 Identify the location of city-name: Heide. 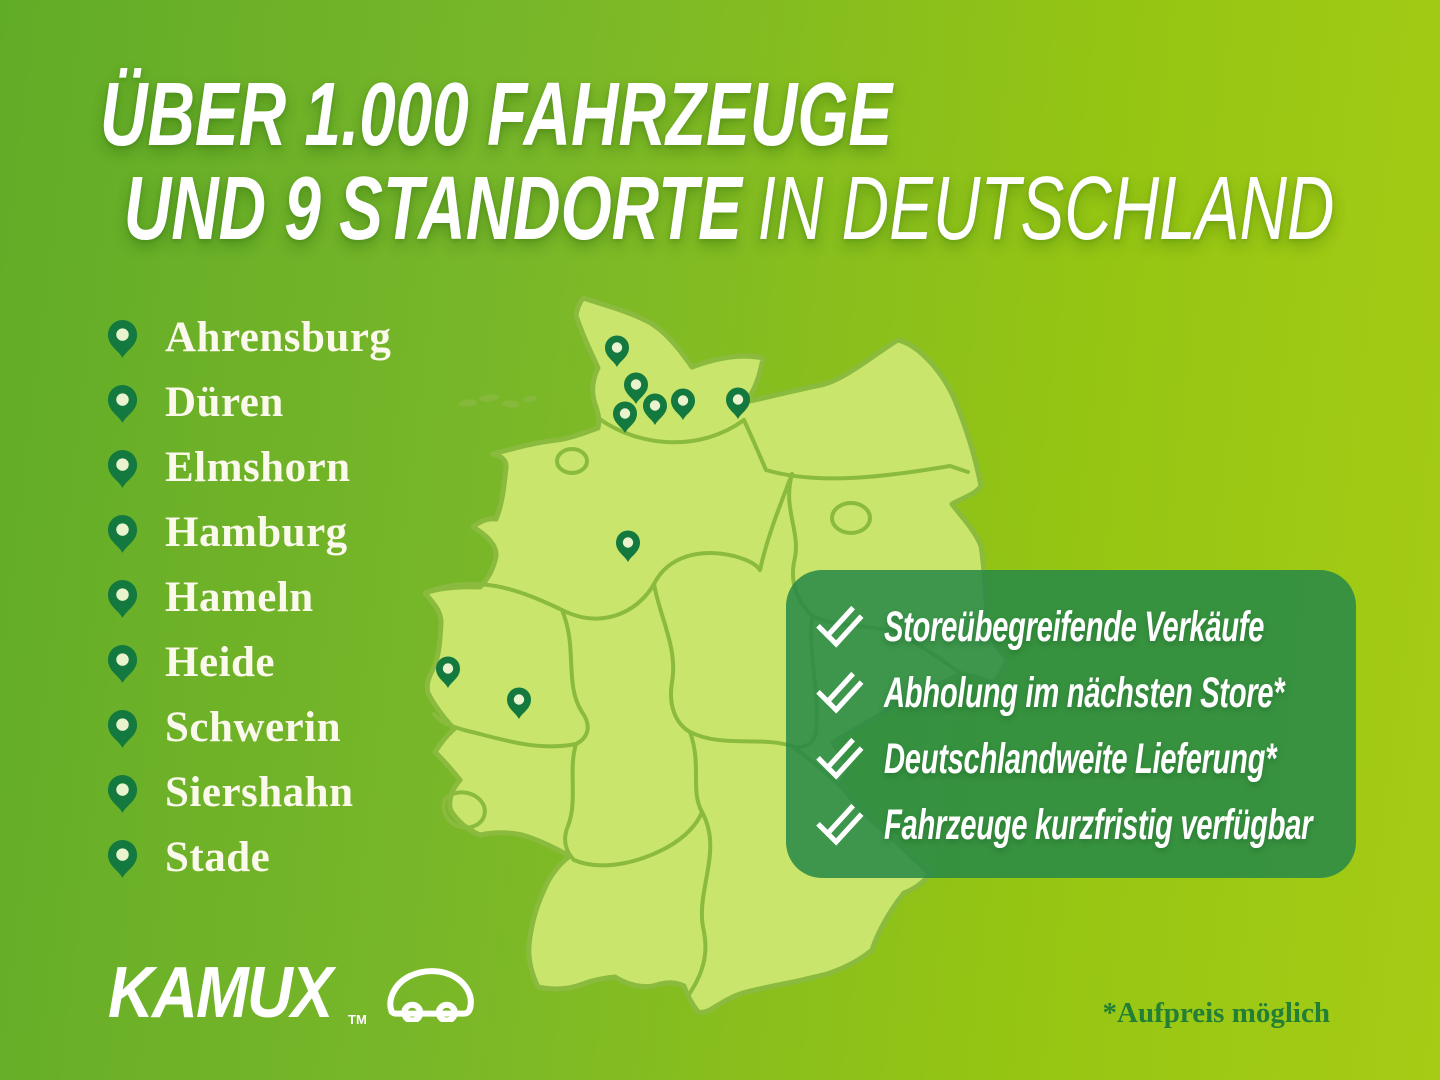
(220, 662).